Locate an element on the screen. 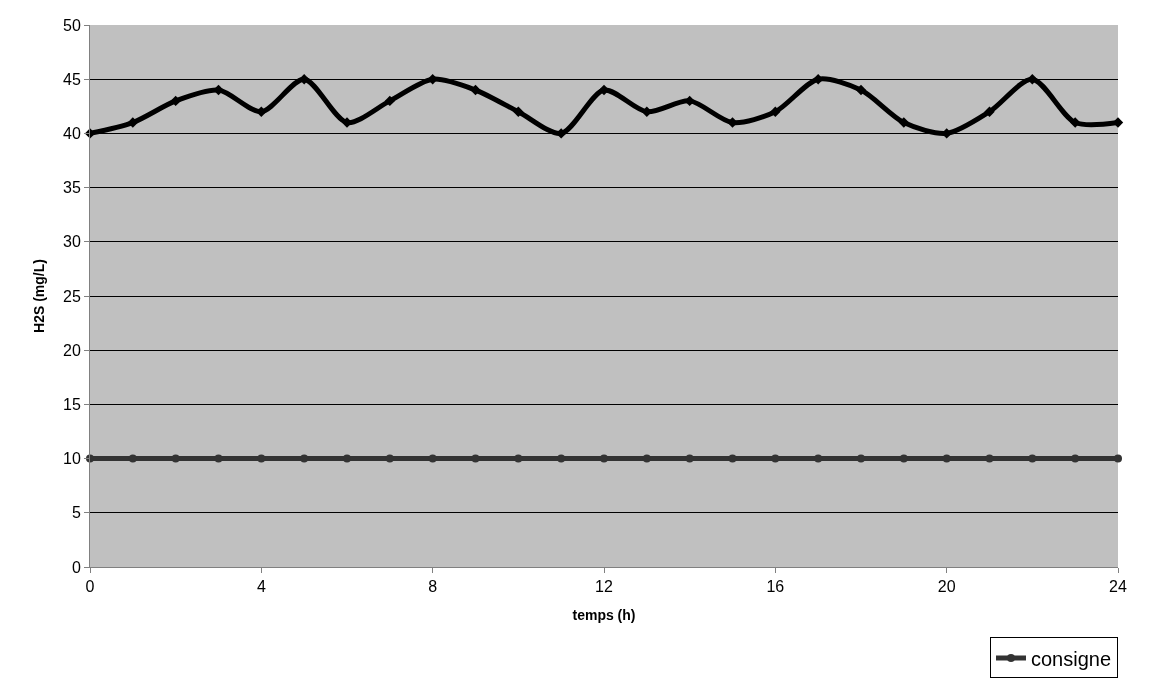 The height and width of the screenshot is (691, 1163). y-tick-label: 35 is located at coordinates (72, 188).